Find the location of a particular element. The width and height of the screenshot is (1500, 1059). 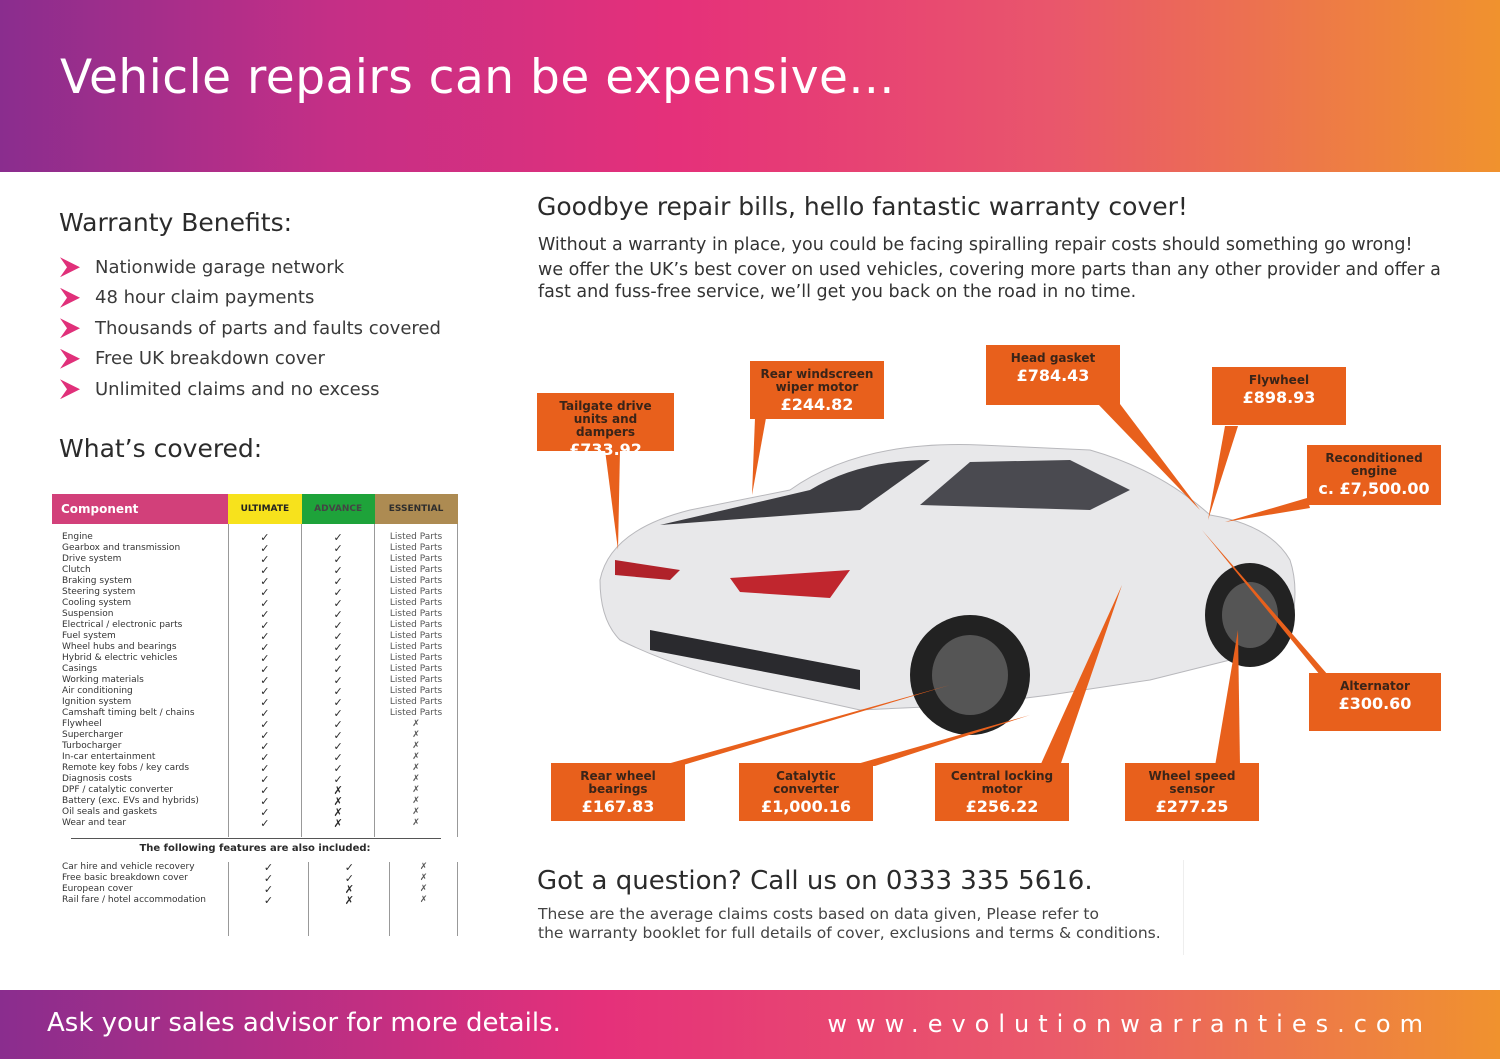

component-name: Oil seals and gaskets is located at coordinates (110, 812).